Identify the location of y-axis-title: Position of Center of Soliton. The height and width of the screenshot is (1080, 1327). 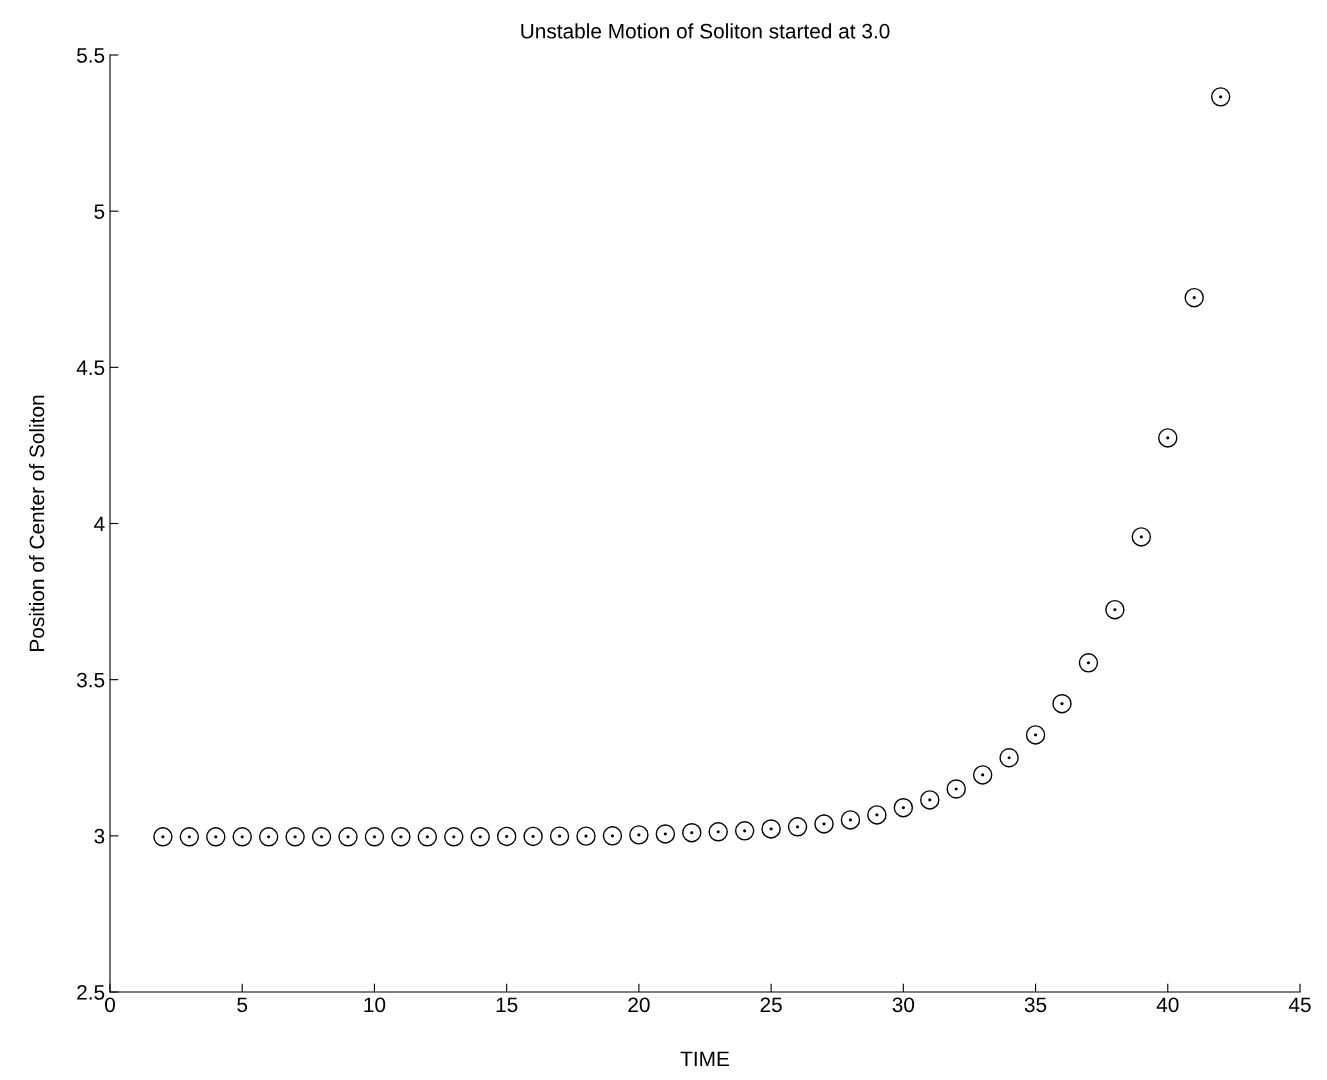
(36, 523).